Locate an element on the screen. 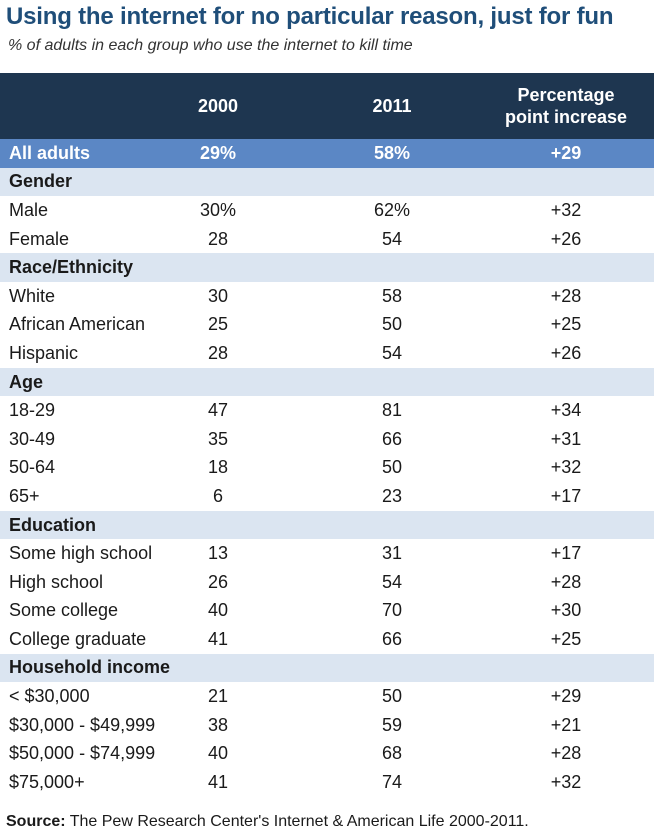  cell-2000: 13 is located at coordinates (218, 553).